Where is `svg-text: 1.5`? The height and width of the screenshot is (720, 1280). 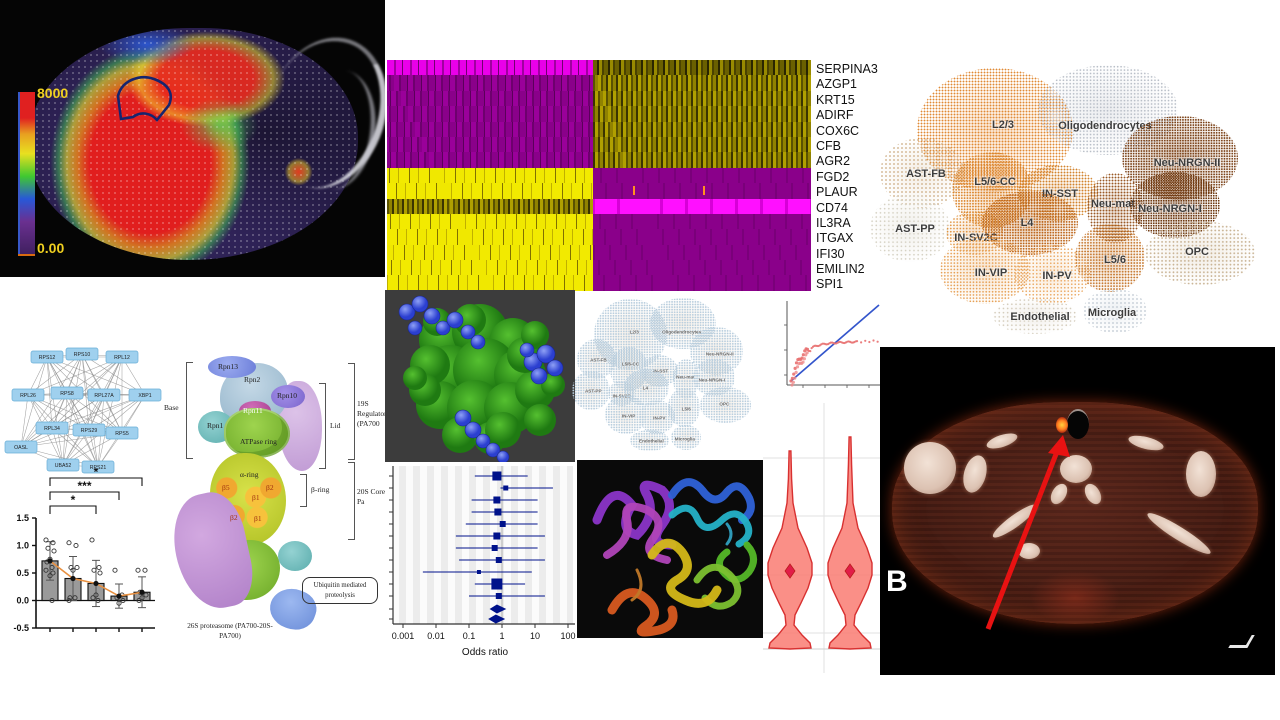 svg-text: 1.5 is located at coordinates (22, 518).